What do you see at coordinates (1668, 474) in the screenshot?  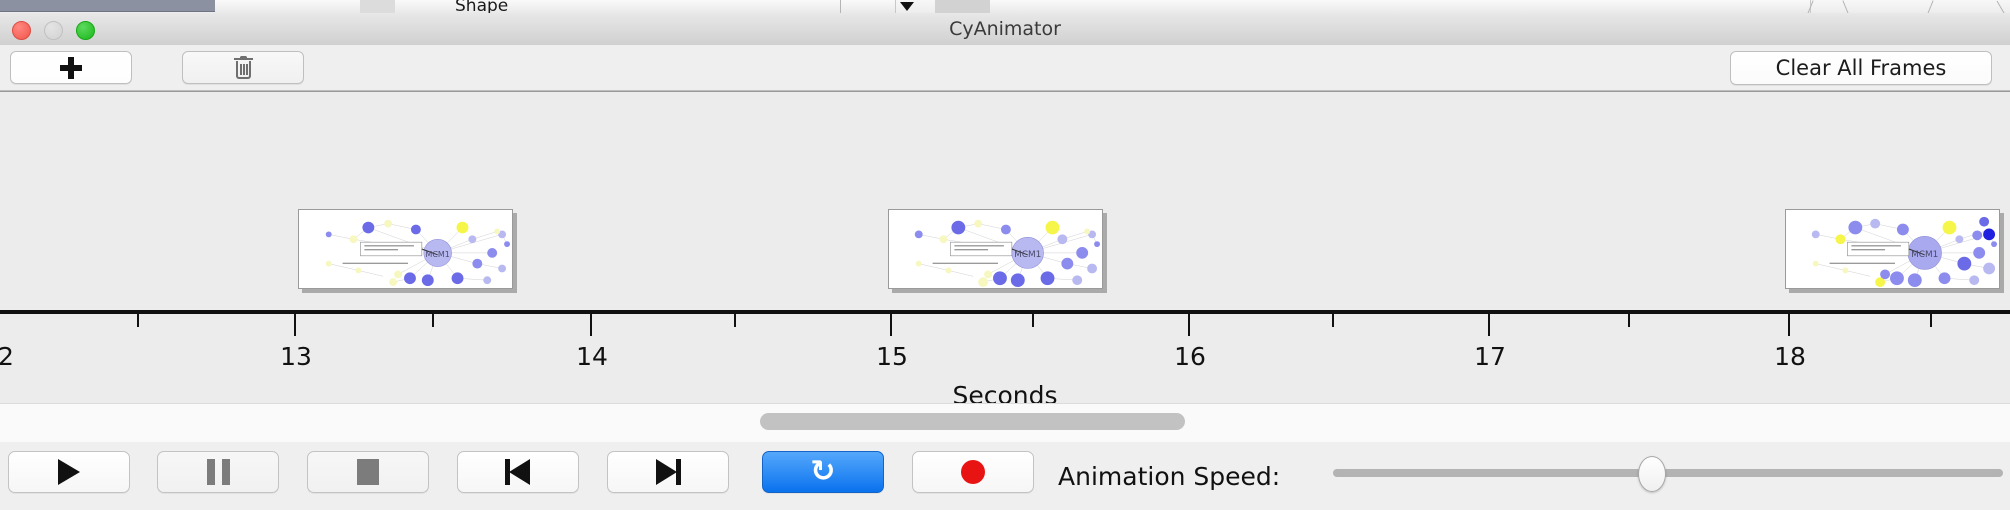 I see `animation-speed-slider` at bounding box center [1668, 474].